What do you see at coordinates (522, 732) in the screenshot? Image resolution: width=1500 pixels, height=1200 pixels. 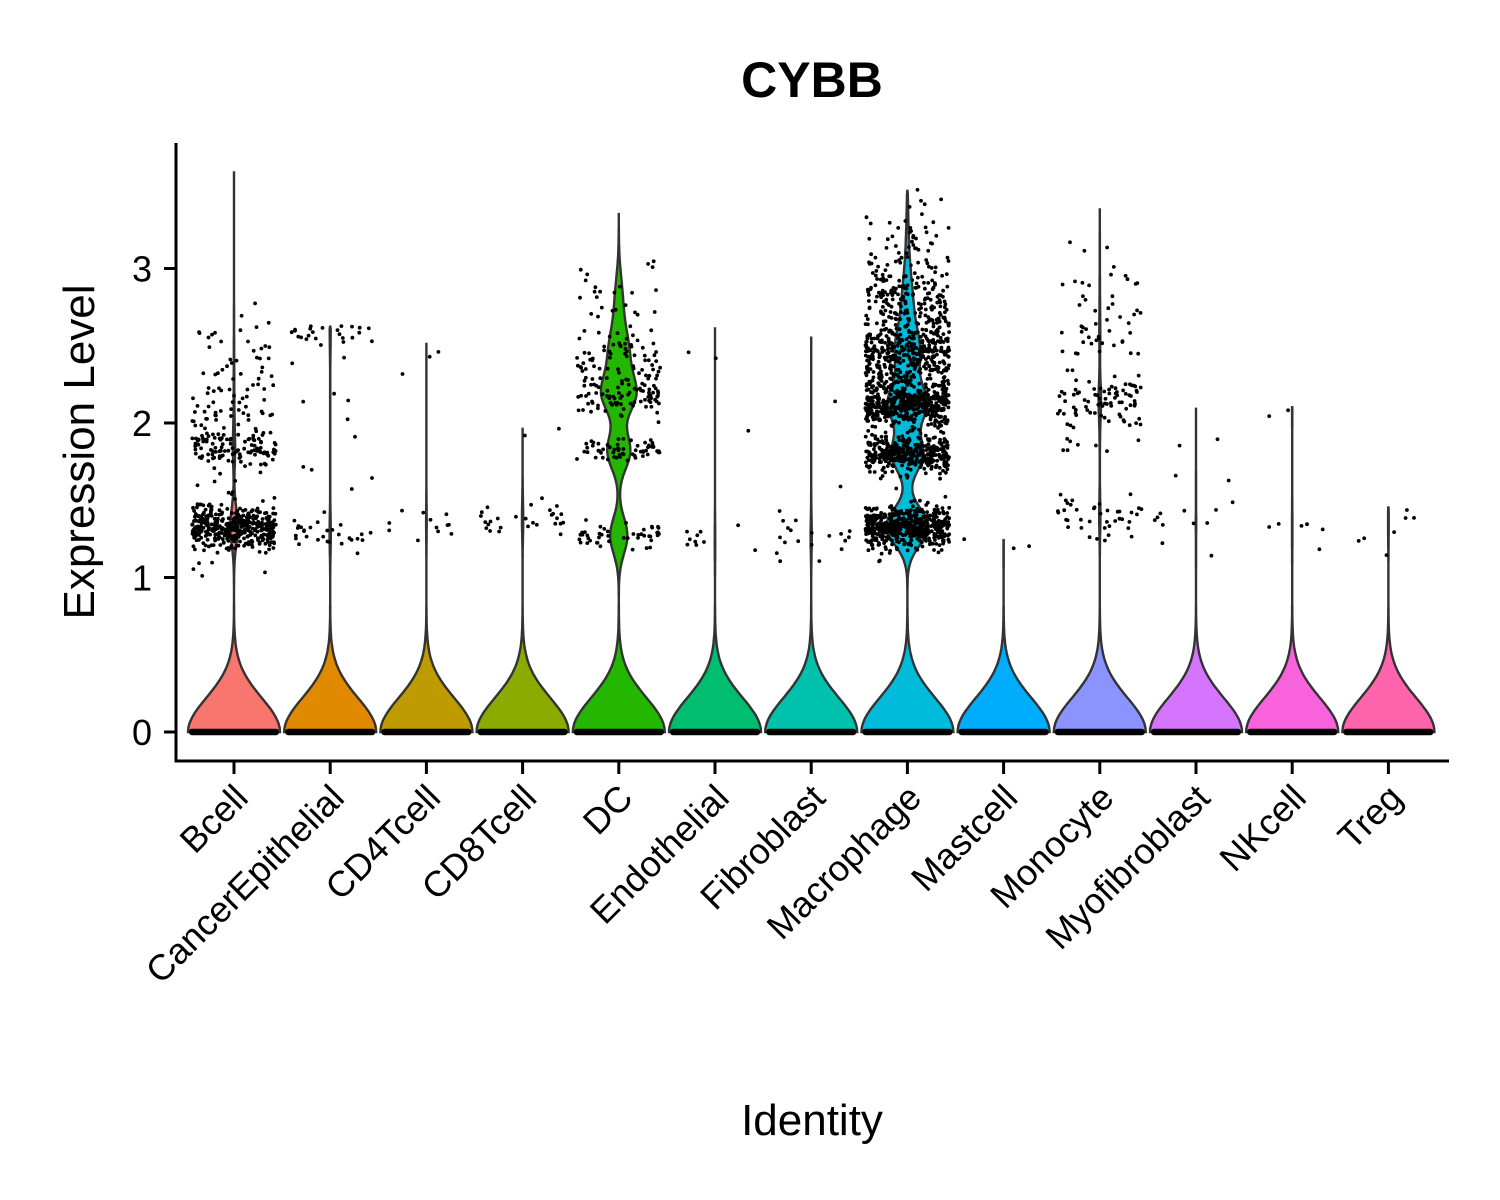 I see `zero-points-cd8tcell` at bounding box center [522, 732].